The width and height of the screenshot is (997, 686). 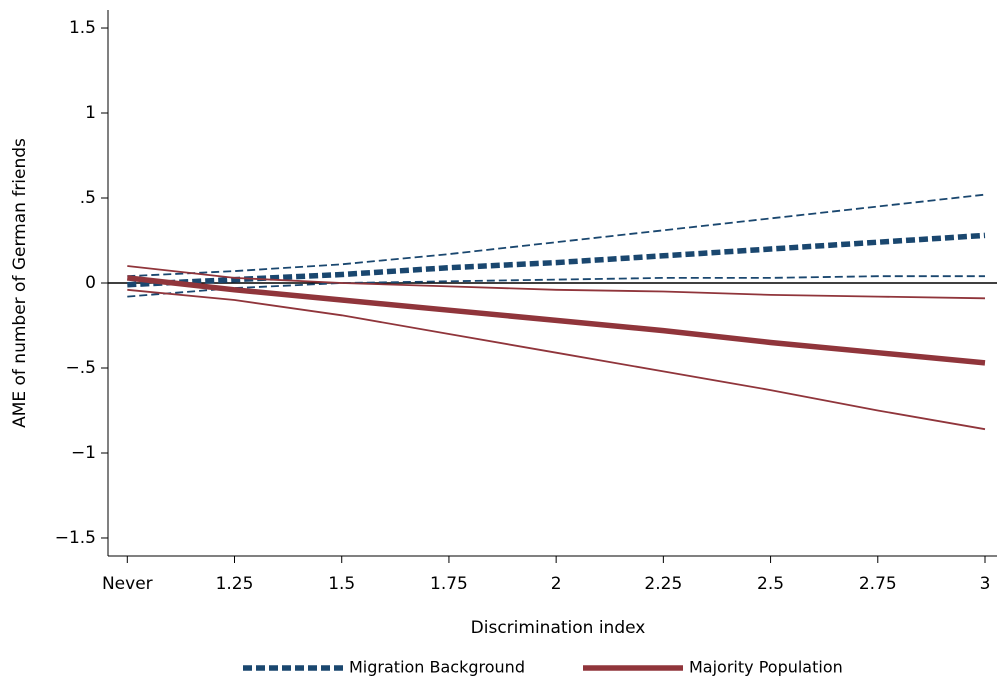 What do you see at coordinates (81, 368) in the screenshot?
I see `y-tick-label: −.5` at bounding box center [81, 368].